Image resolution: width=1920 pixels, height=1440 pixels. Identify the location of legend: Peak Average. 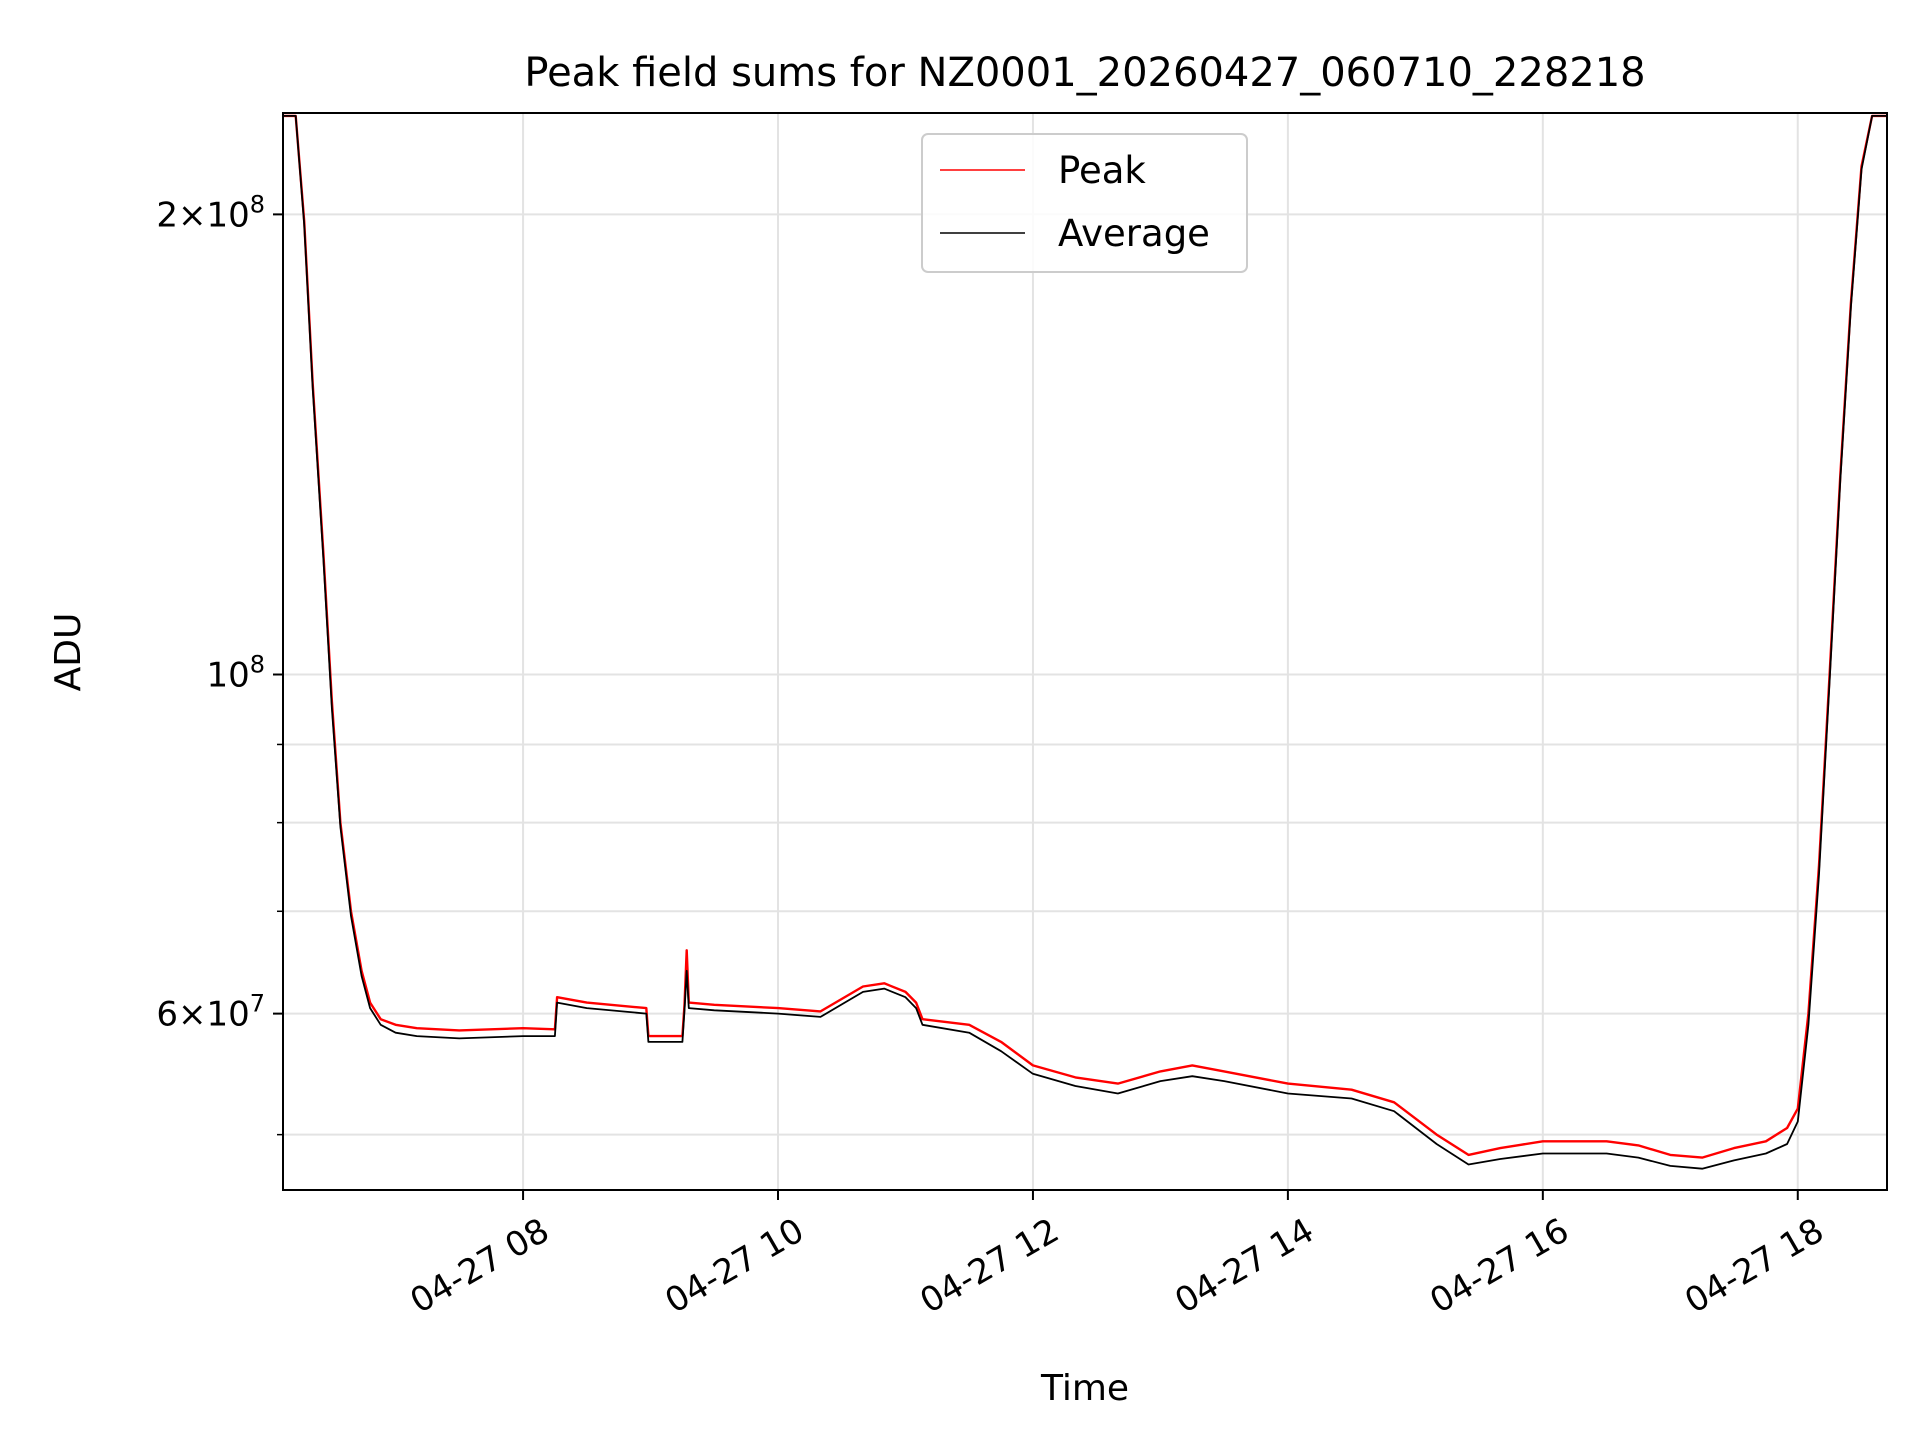
(1084, 203).